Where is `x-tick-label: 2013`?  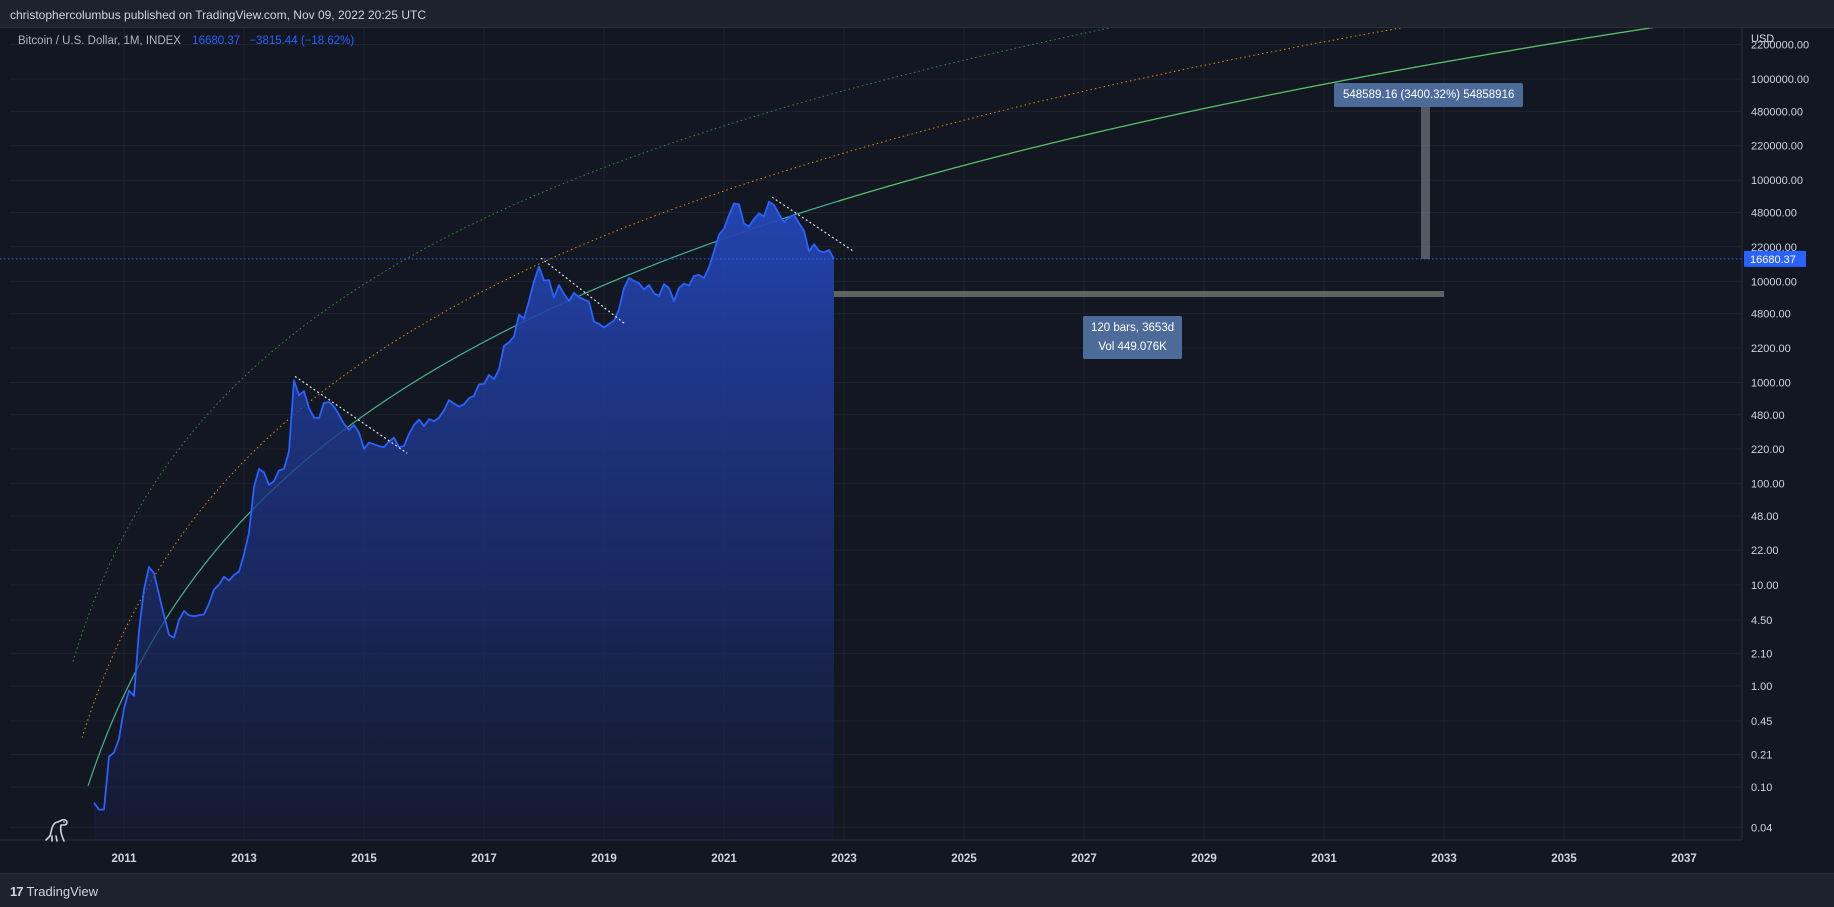 x-tick-label: 2013 is located at coordinates (244, 859).